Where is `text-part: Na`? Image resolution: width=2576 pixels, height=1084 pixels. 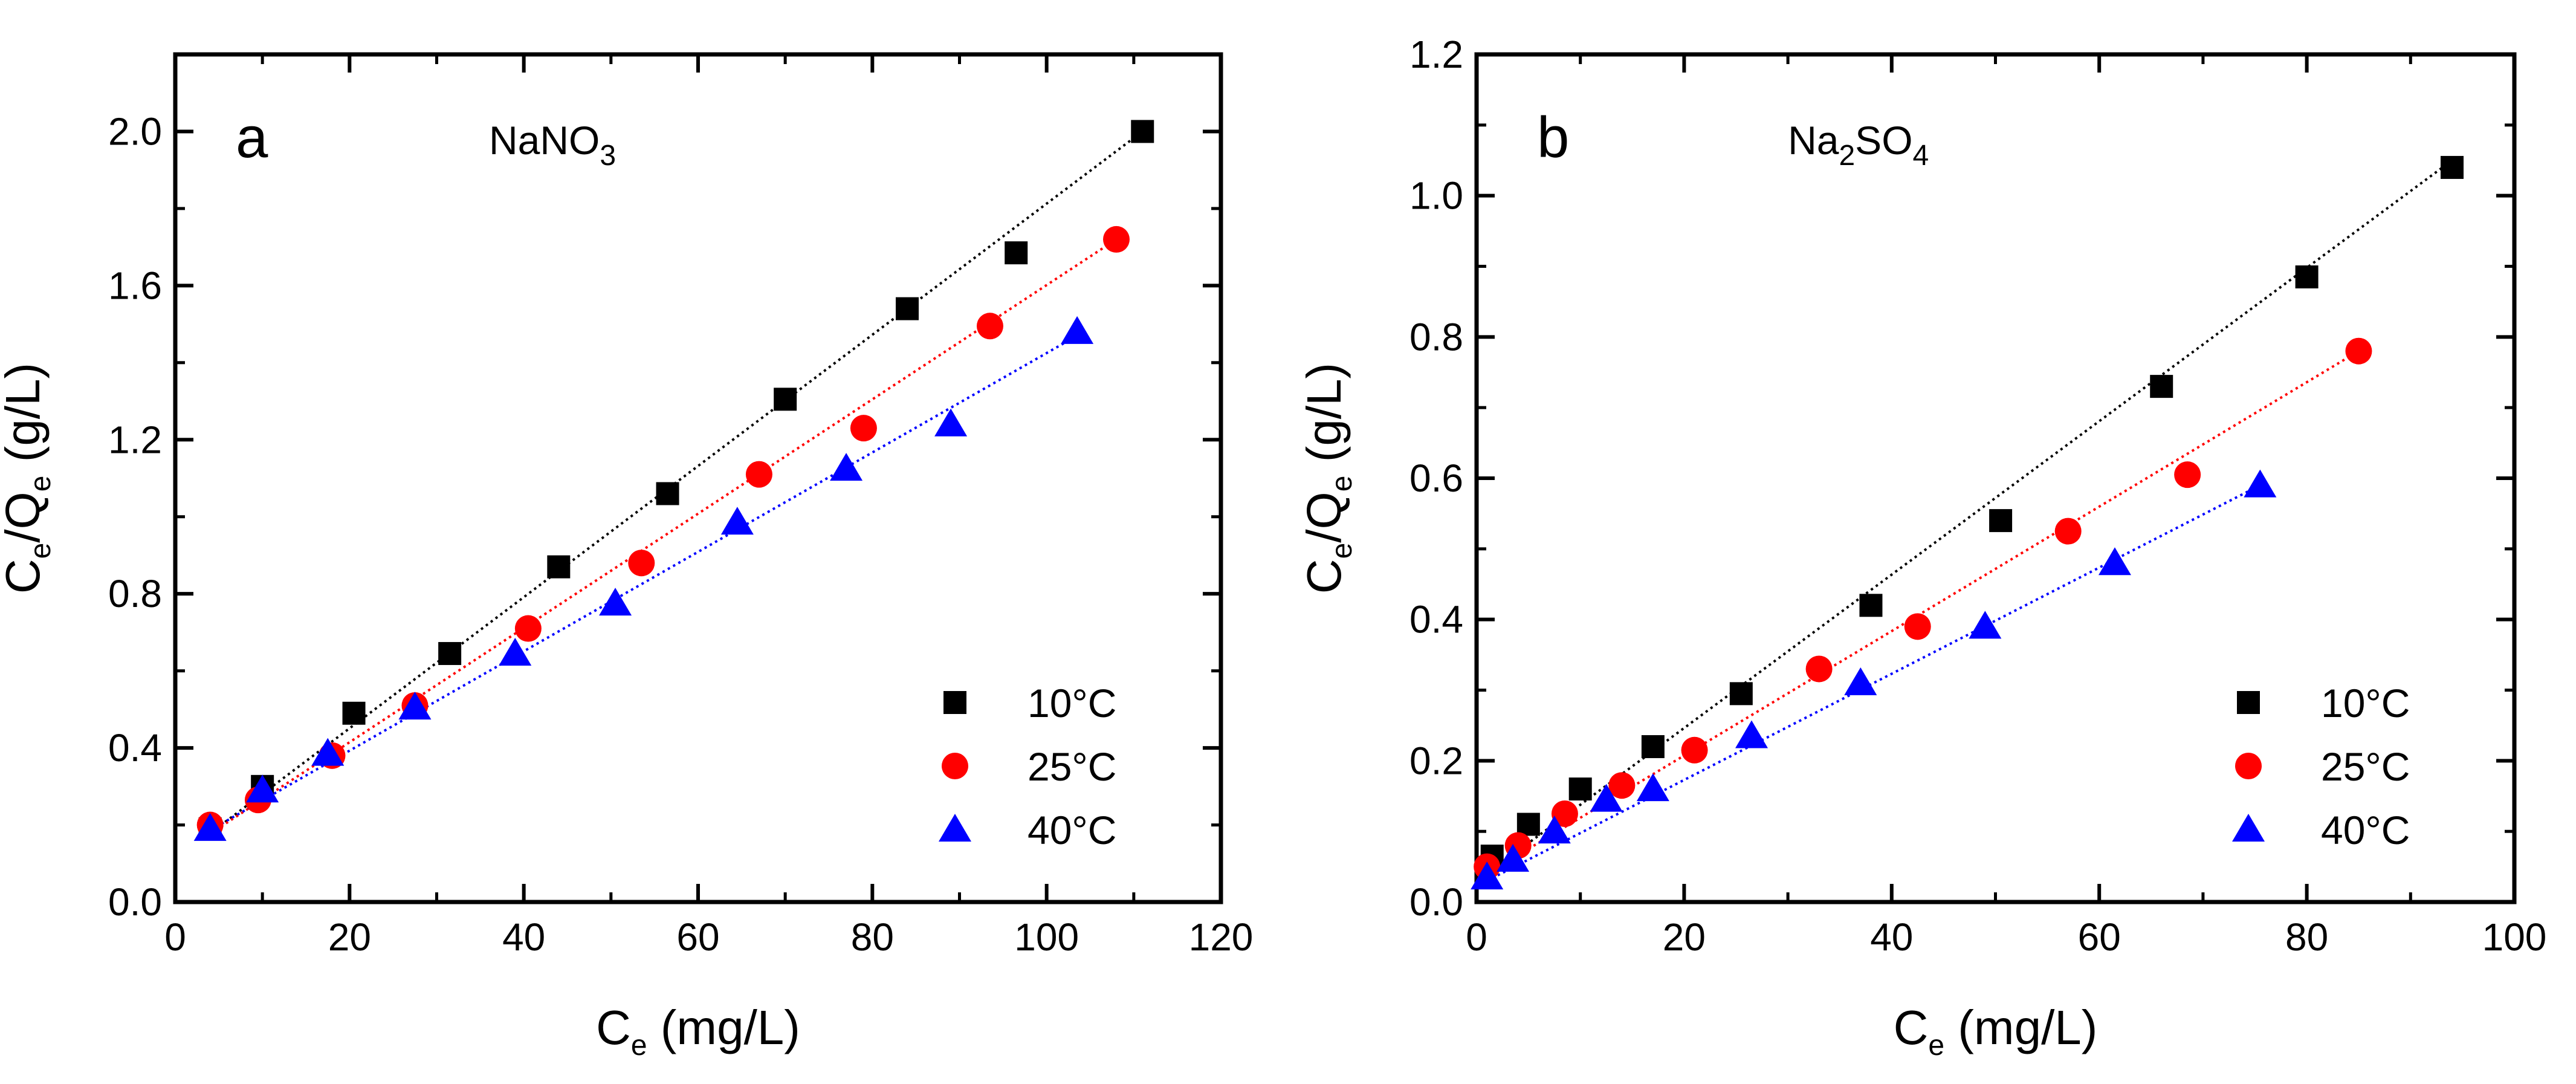
text-part: Na is located at coordinates (1813, 140).